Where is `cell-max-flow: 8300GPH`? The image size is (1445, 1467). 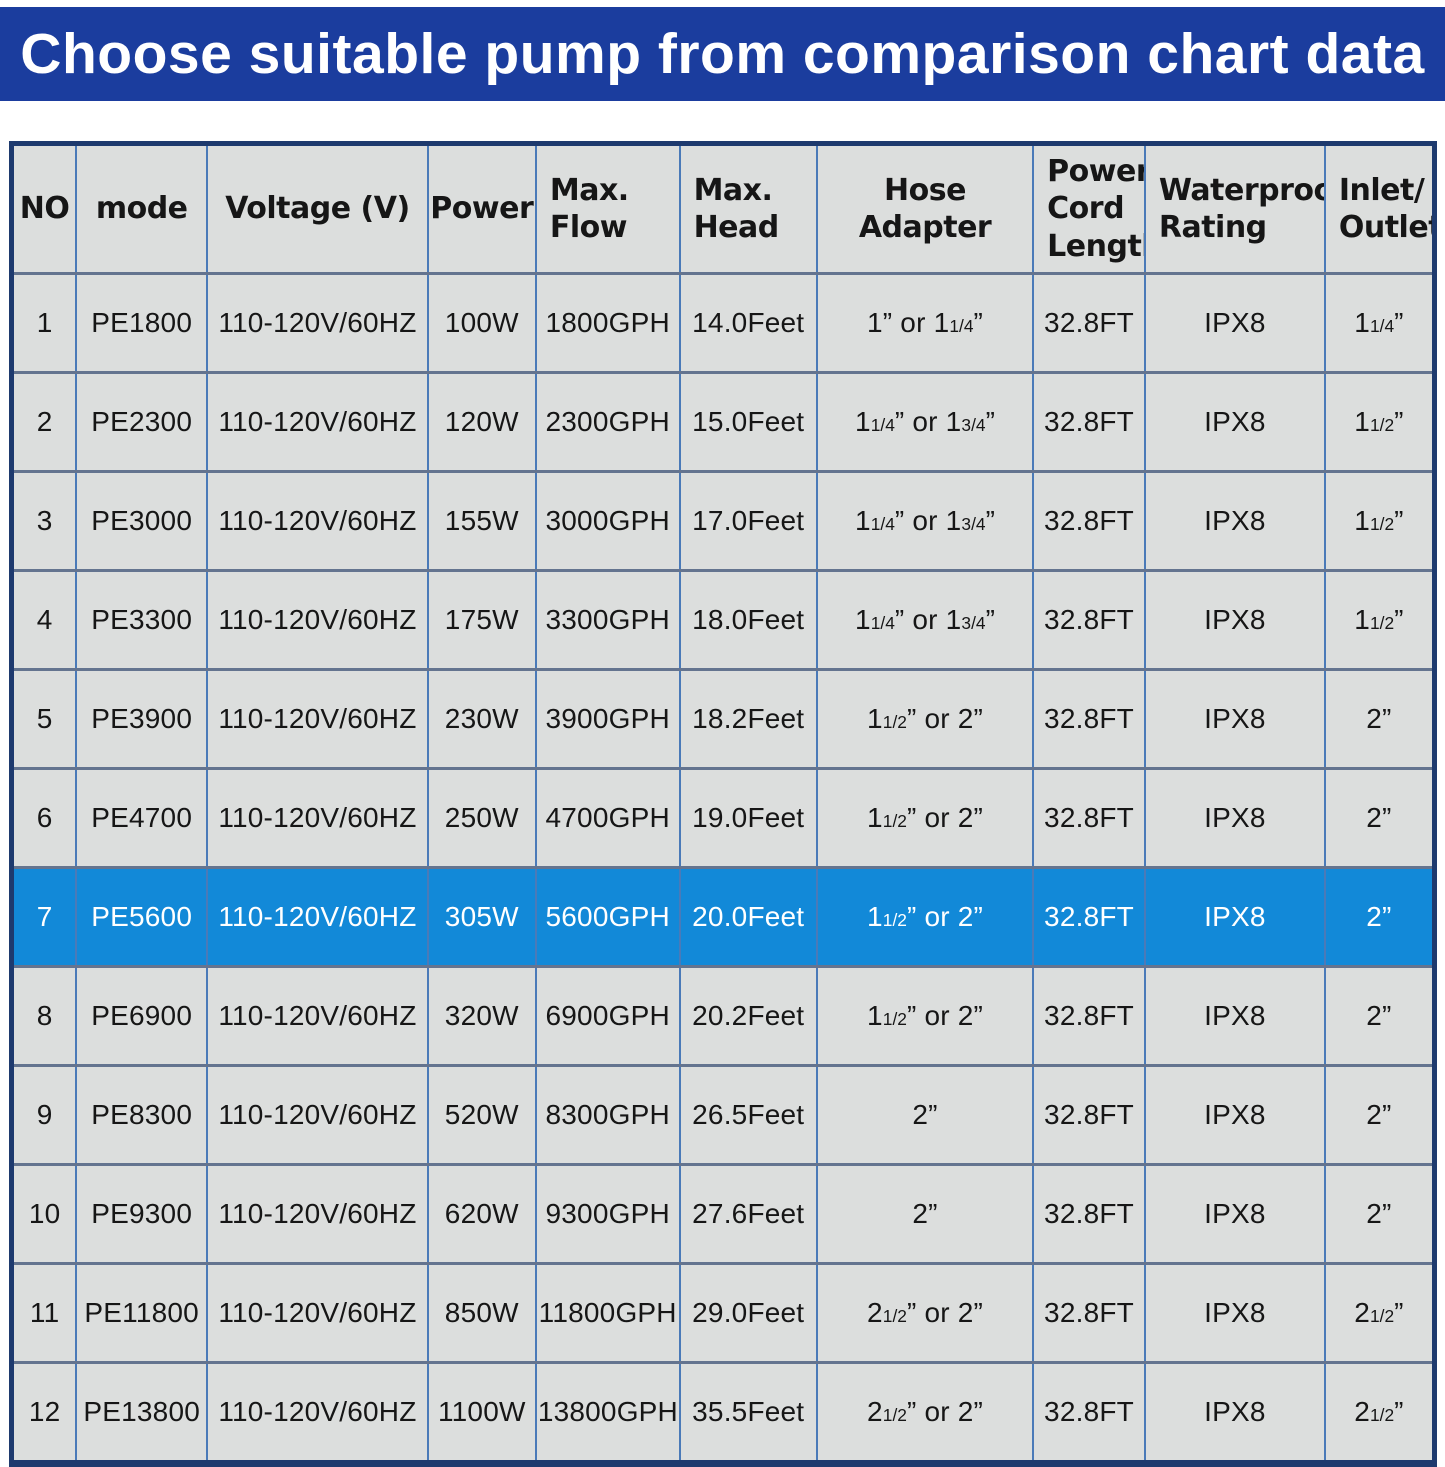
cell-max-flow: 8300GPH is located at coordinates (607, 1115).